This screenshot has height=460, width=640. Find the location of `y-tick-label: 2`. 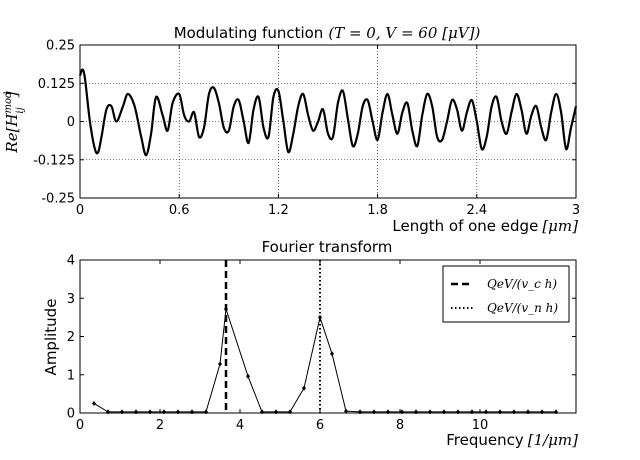

y-tick-label: 2 is located at coordinates (71, 337).